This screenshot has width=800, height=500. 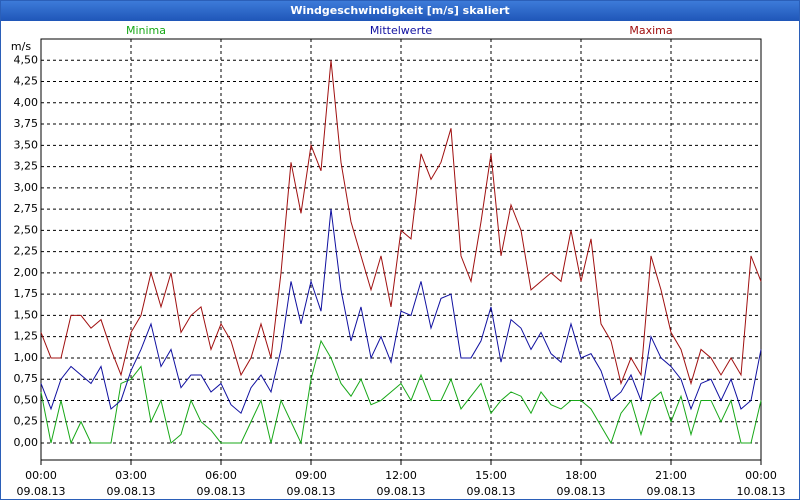 I want to click on x-tick-label: 15:00 09.08.13, so click(x=491, y=483).